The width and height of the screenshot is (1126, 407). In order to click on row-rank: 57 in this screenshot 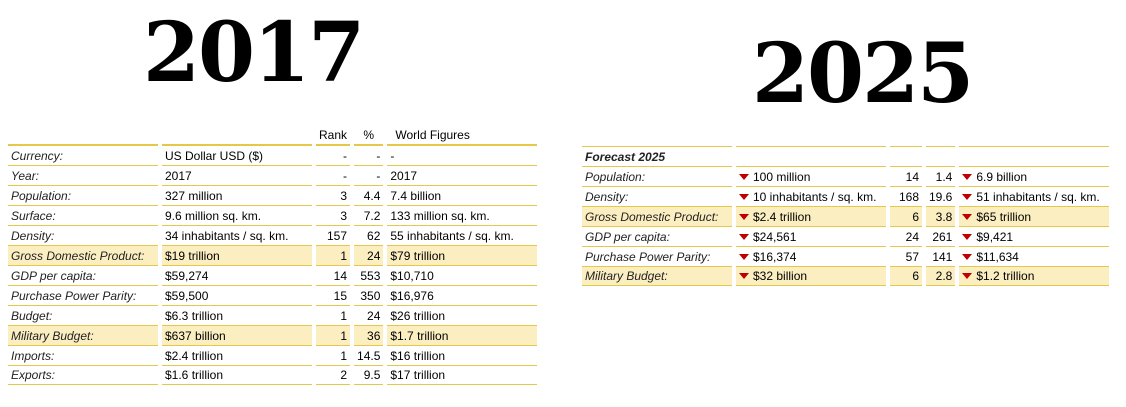, I will do `click(906, 256)`.